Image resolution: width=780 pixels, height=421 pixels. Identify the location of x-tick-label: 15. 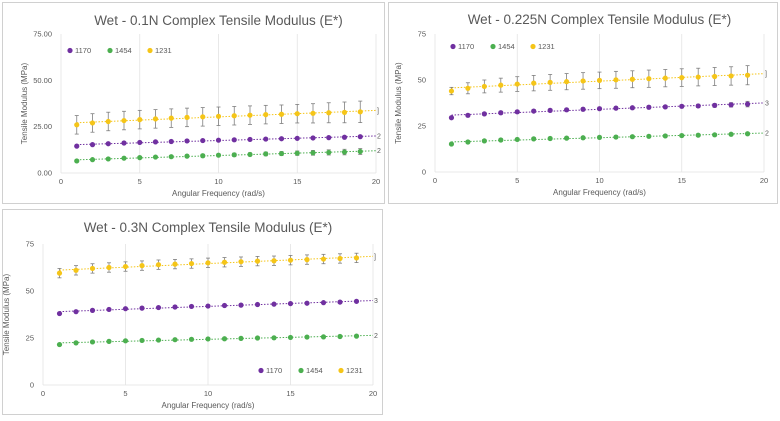
(297, 181).